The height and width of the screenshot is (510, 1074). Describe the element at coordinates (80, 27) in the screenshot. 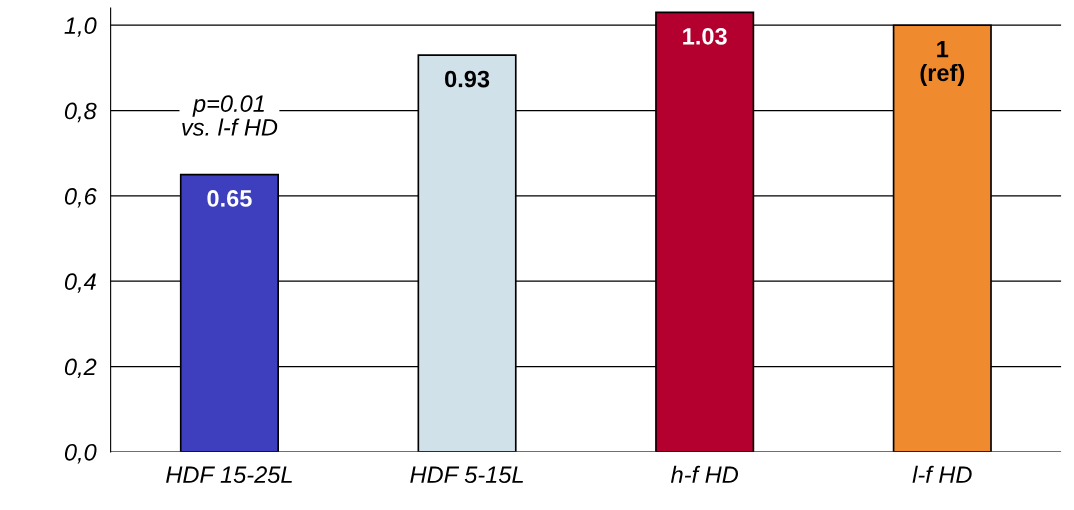

I see `y-tick-label: 1,0` at that location.